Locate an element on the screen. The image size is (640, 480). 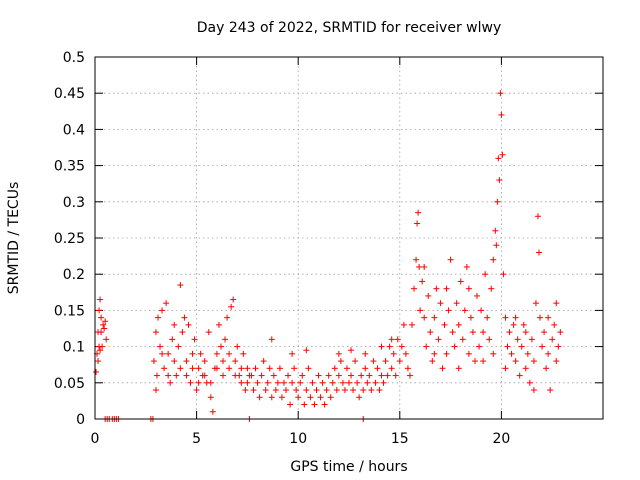
y-tick-label: 0 is located at coordinates (80, 420).